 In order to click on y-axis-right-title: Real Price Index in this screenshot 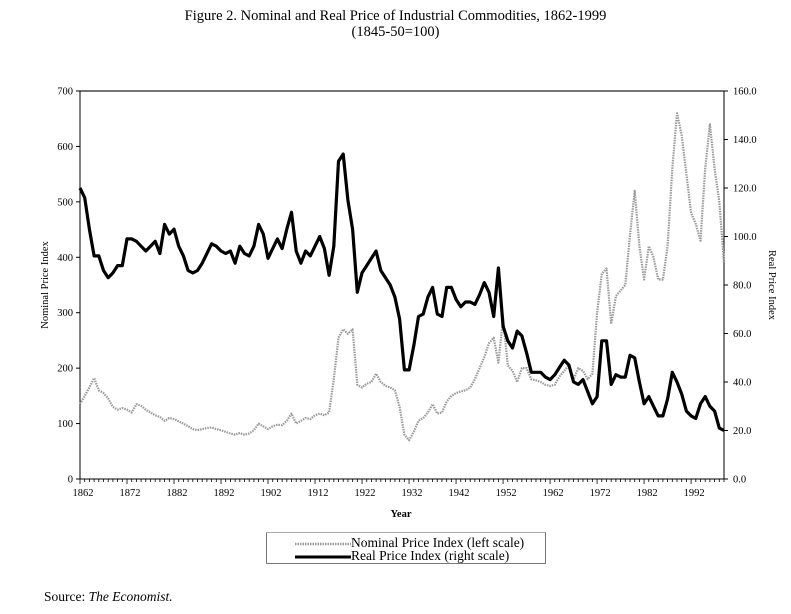, I will do `click(771, 285)`.